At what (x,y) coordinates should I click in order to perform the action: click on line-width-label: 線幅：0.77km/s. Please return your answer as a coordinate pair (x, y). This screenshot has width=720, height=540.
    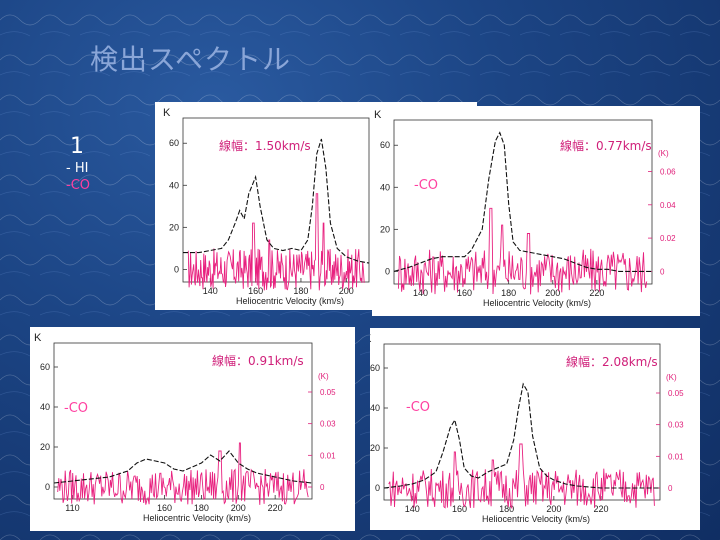
    Looking at the image, I should click on (606, 145).